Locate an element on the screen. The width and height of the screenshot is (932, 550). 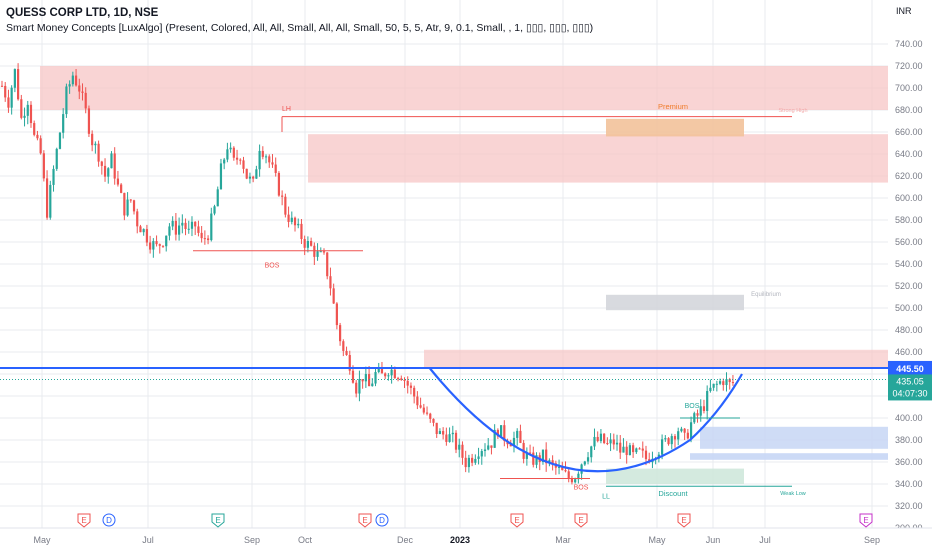
event-marker-label: E is located at coordinates (580, 520).